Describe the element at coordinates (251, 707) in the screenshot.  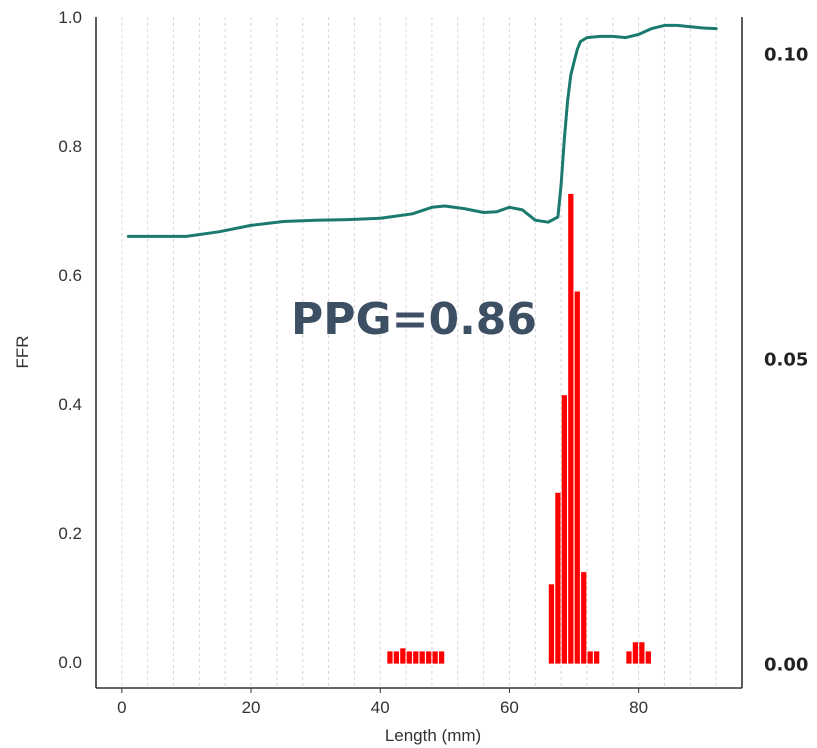
I see `x-tick-label: 20` at that location.